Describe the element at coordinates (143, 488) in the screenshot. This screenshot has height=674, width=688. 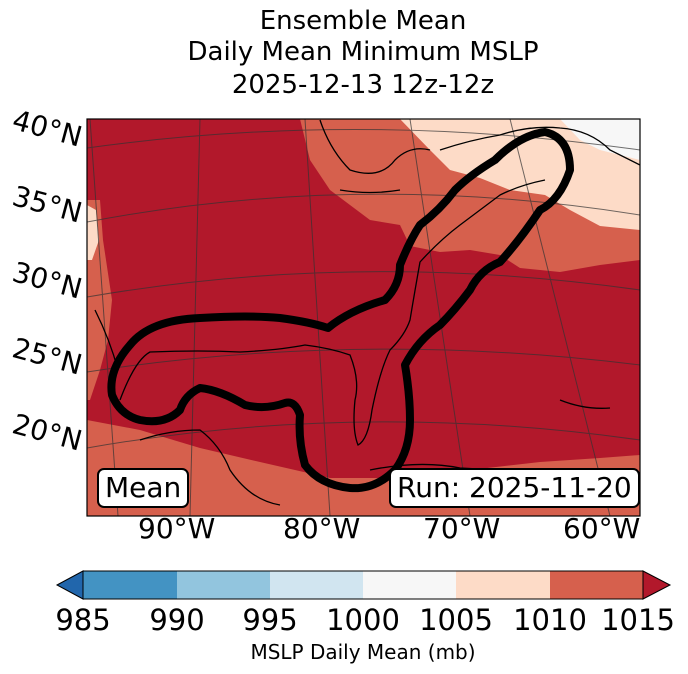
I see `mean-badge: Mean` at that location.